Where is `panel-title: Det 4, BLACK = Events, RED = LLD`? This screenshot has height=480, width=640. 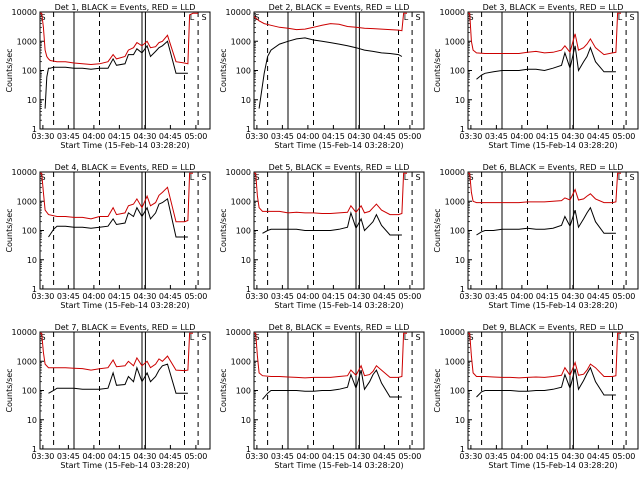 panel-title: Det 4, BLACK = Events, RED = LLD is located at coordinates (125, 167).